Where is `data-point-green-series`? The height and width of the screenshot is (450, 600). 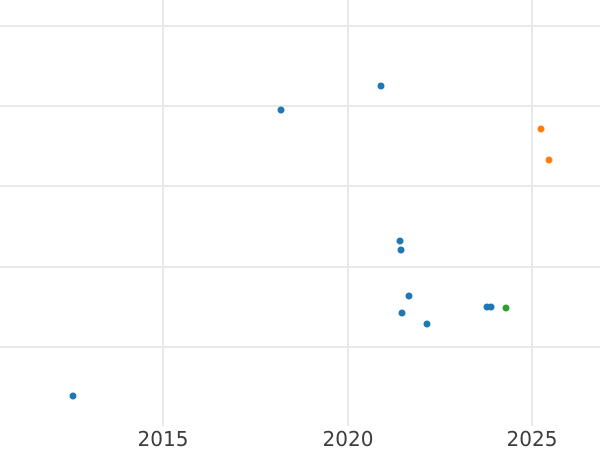 data-point-green-series is located at coordinates (506, 308).